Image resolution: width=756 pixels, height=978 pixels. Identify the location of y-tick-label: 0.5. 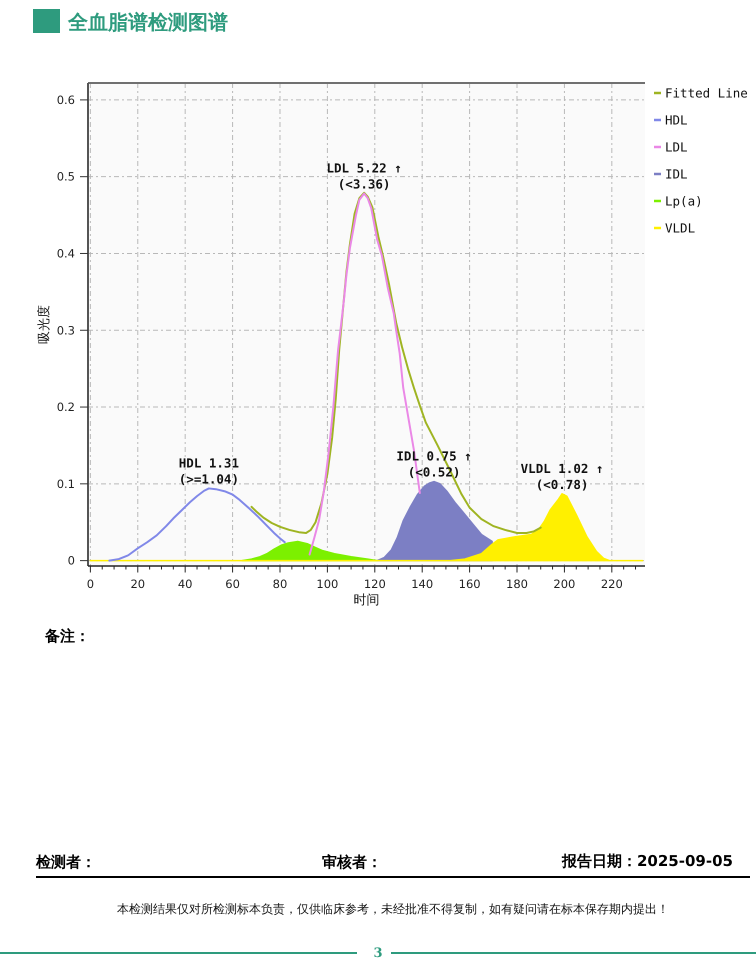
(65, 177).